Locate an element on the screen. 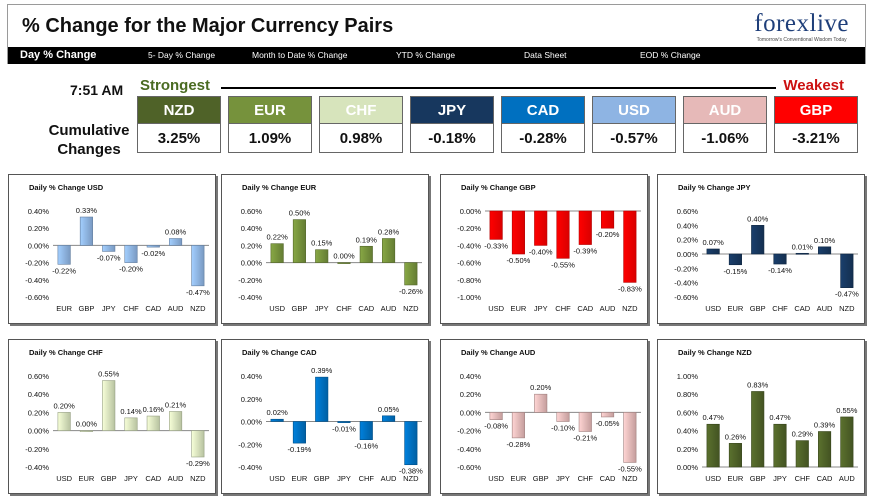 This screenshot has width=874, height=502. weakest-label: Weakest is located at coordinates (813, 85).